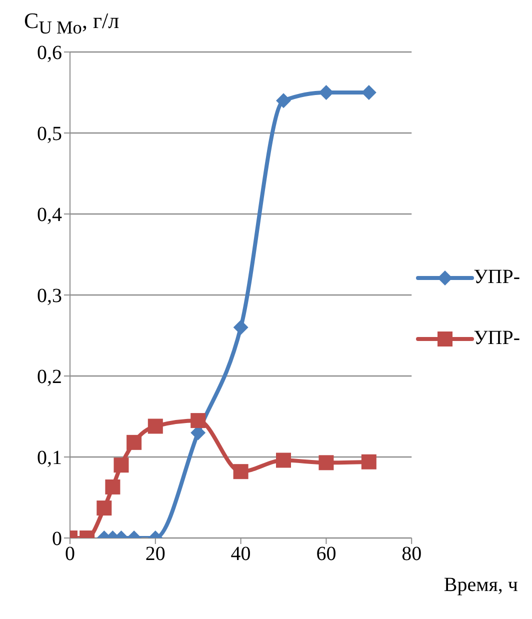  Describe the element at coordinates (481, 585) in the screenshot. I see `x-axis-title: Время, ч` at that location.